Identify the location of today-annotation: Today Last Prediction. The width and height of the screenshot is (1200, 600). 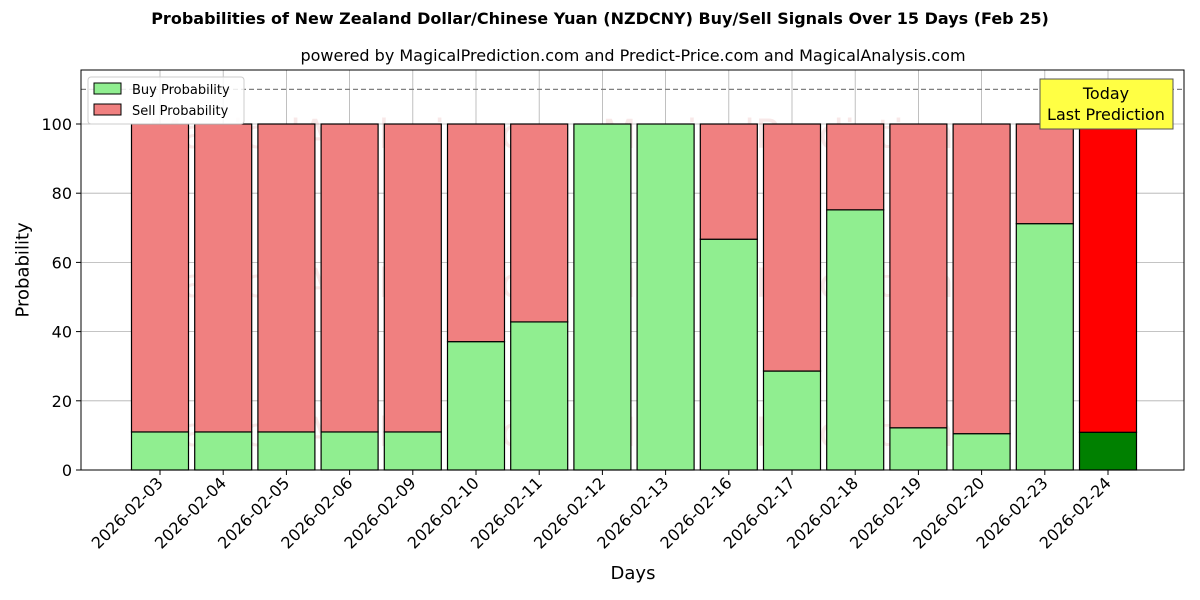
(1106, 104).